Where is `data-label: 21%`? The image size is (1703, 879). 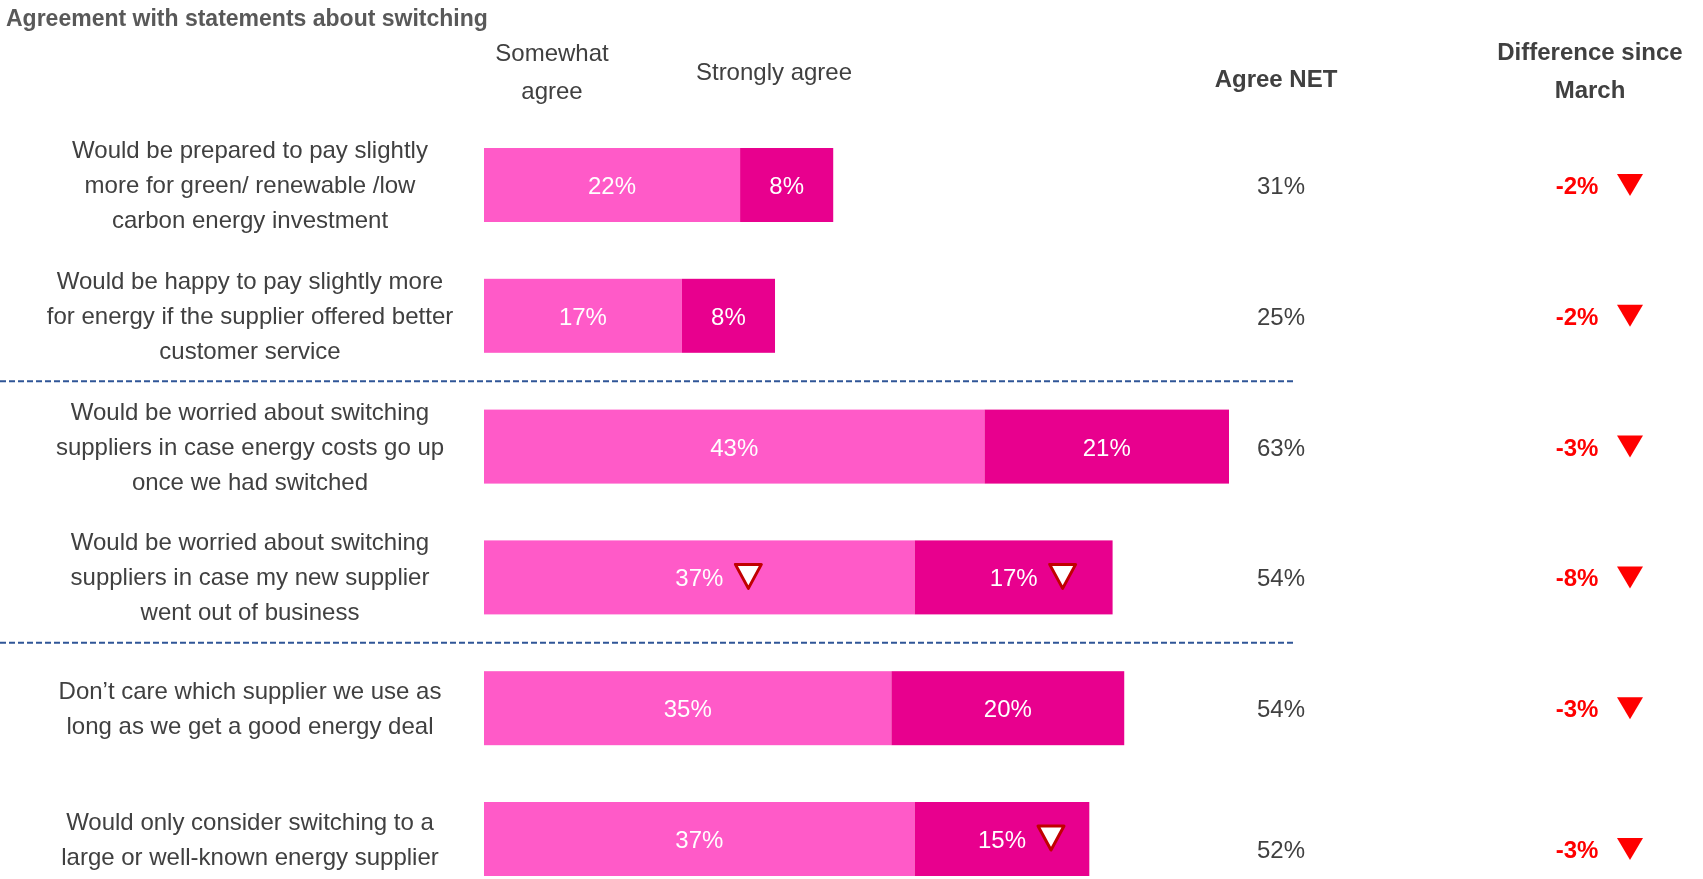
data-label: 21% is located at coordinates (1106, 447).